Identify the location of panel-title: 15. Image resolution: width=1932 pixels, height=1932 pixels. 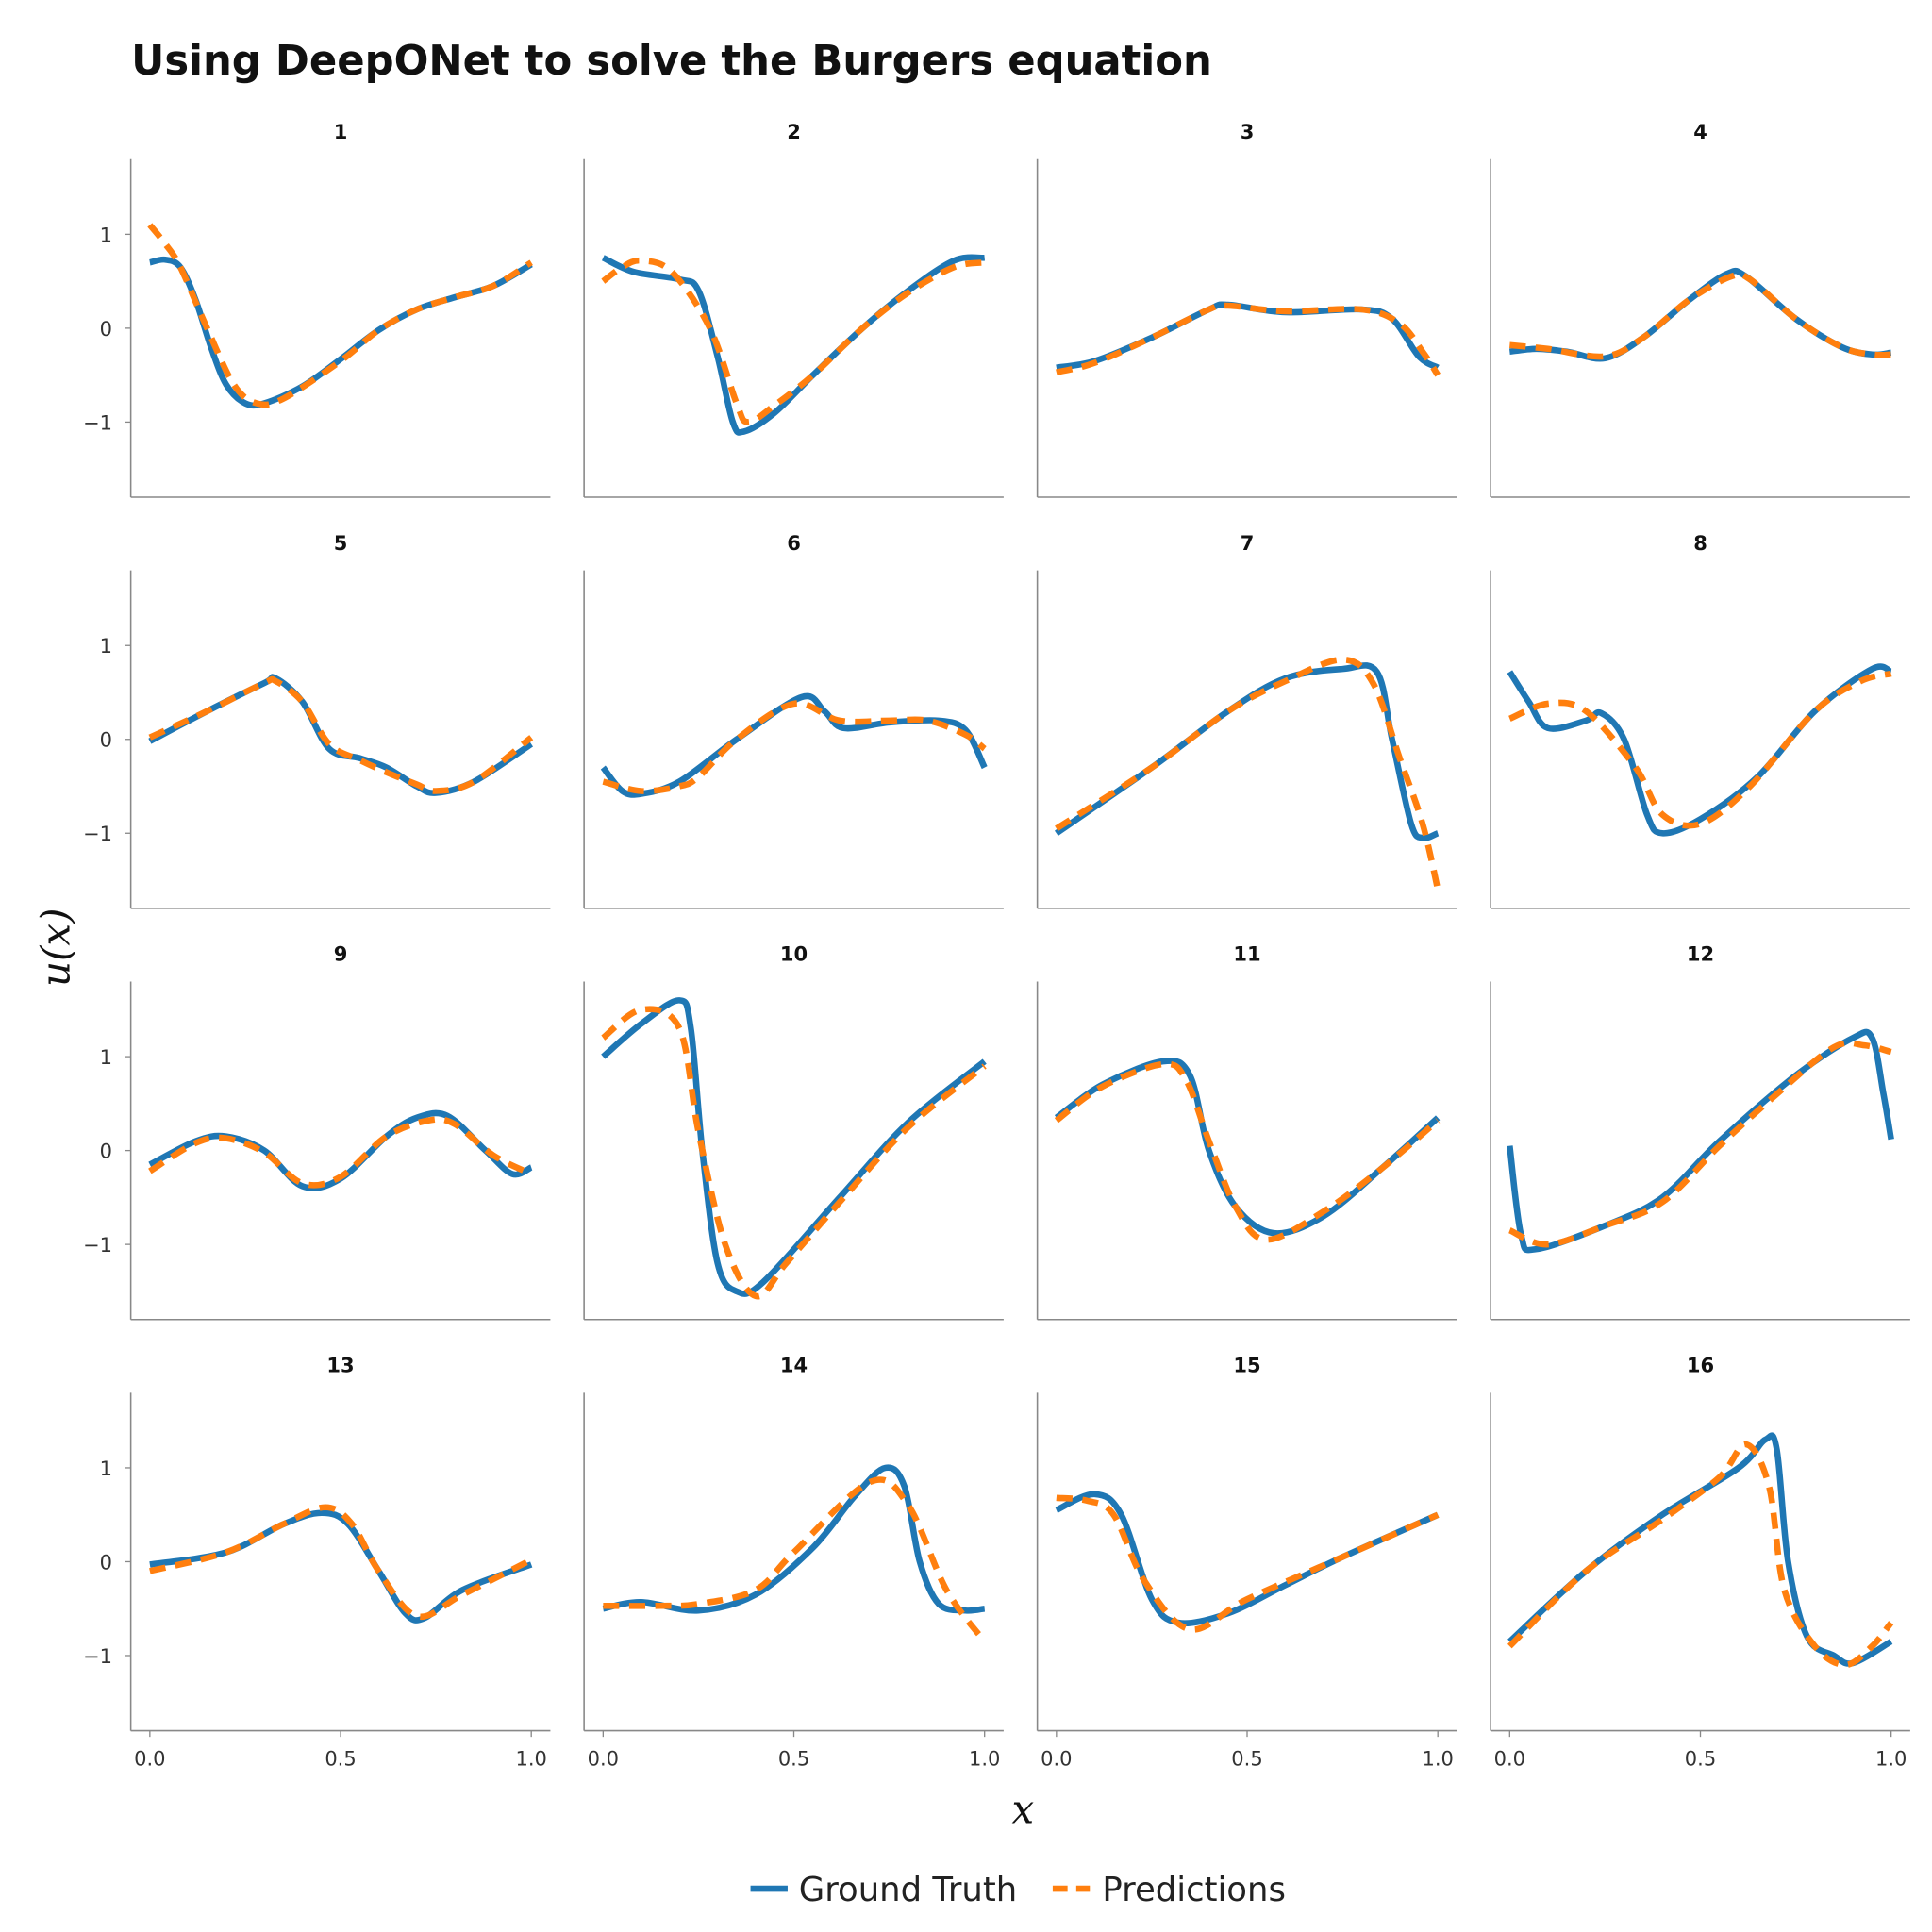
(1246, 1366).